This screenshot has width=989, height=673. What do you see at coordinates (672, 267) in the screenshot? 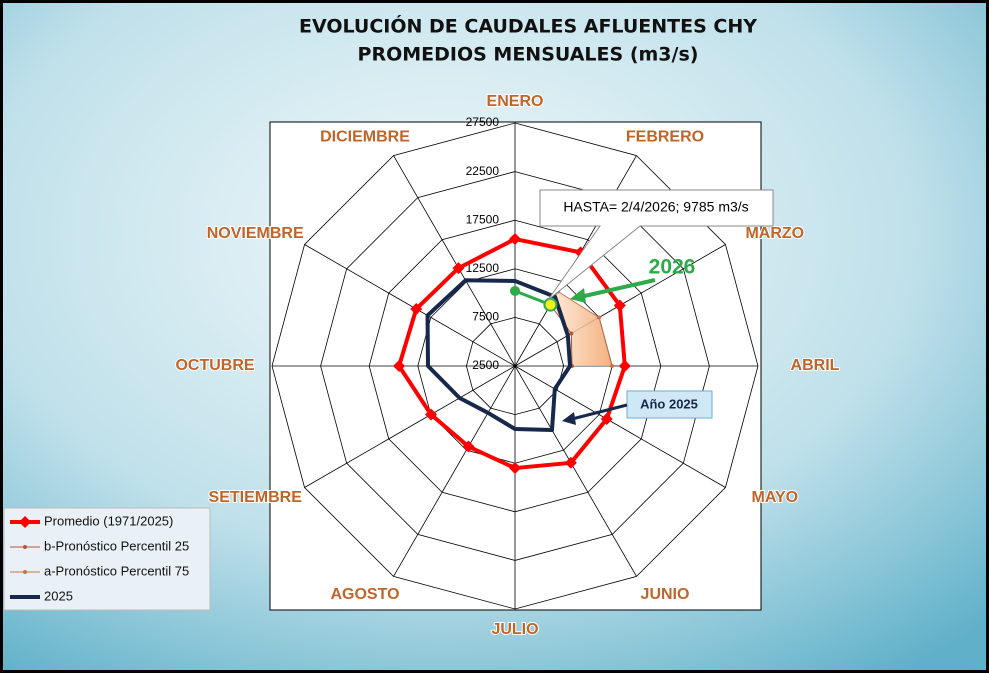
I see `annotation-2026: 2026` at bounding box center [672, 267].